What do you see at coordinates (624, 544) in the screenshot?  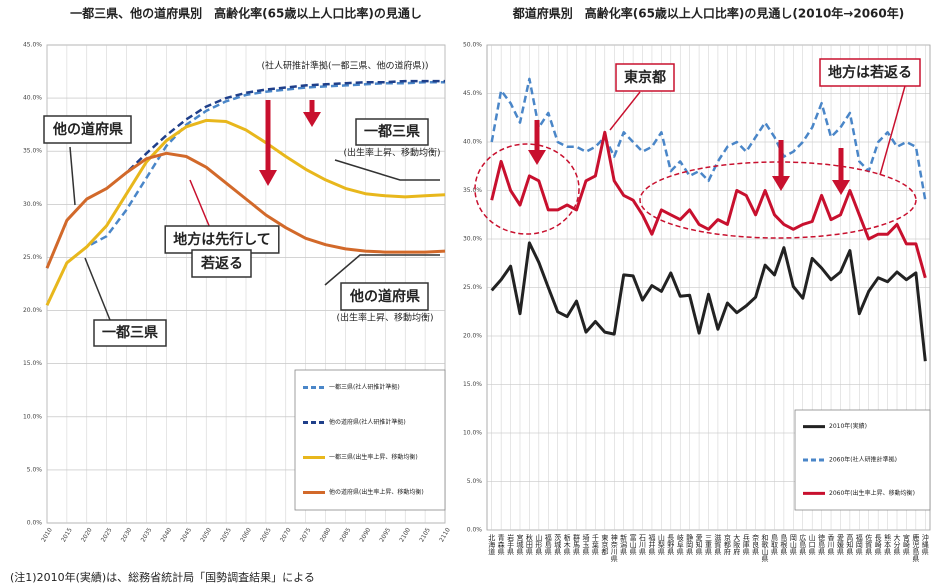 I see `x-tick-label: 新潟県` at bounding box center [624, 544].